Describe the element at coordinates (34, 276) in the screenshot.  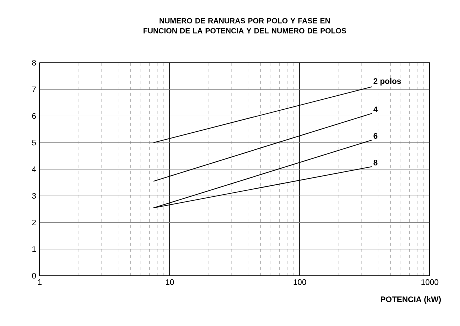
I see `y-tick-label: 0` at that location.